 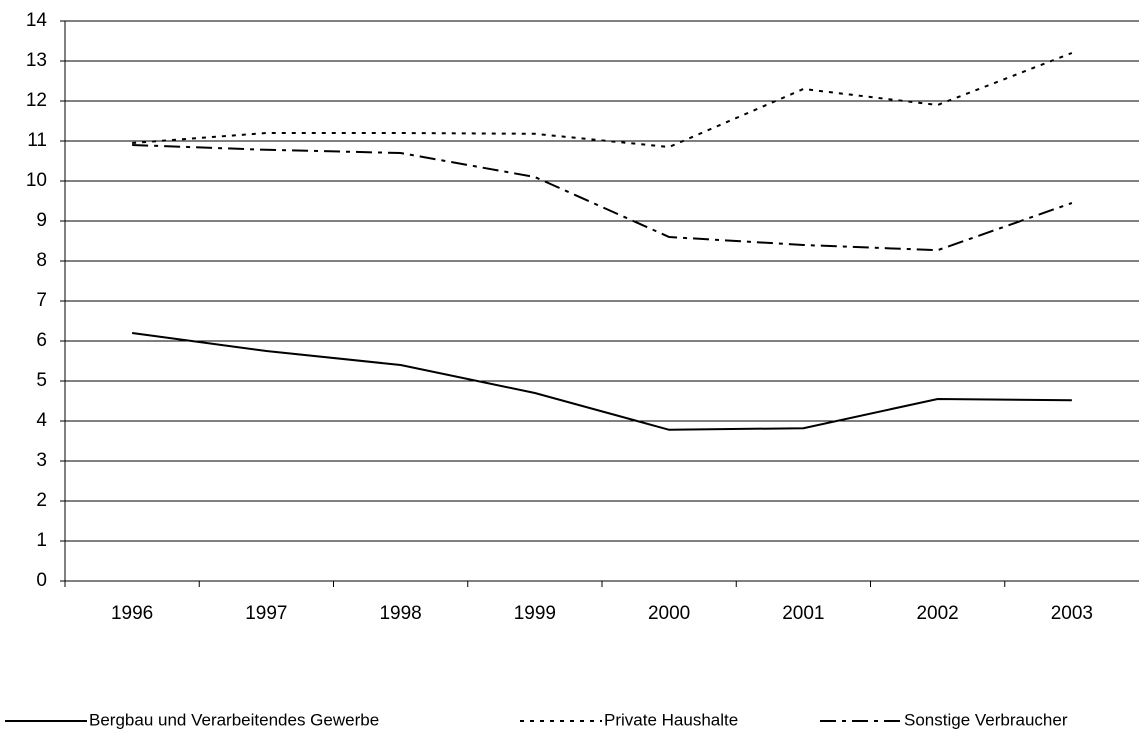 I want to click on y-tick-label: 5, so click(x=41, y=380).